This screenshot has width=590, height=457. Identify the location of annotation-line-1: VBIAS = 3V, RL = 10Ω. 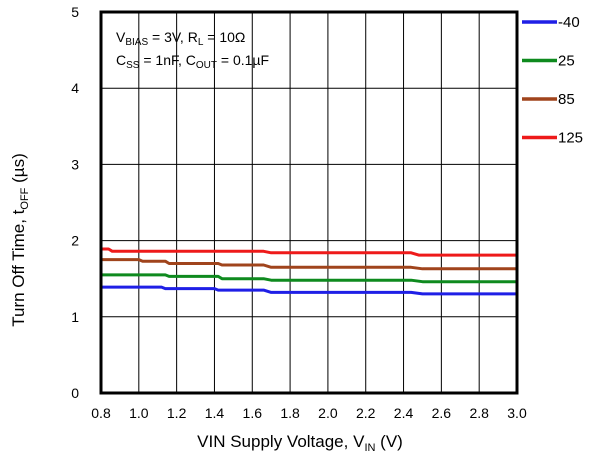
(180, 38).